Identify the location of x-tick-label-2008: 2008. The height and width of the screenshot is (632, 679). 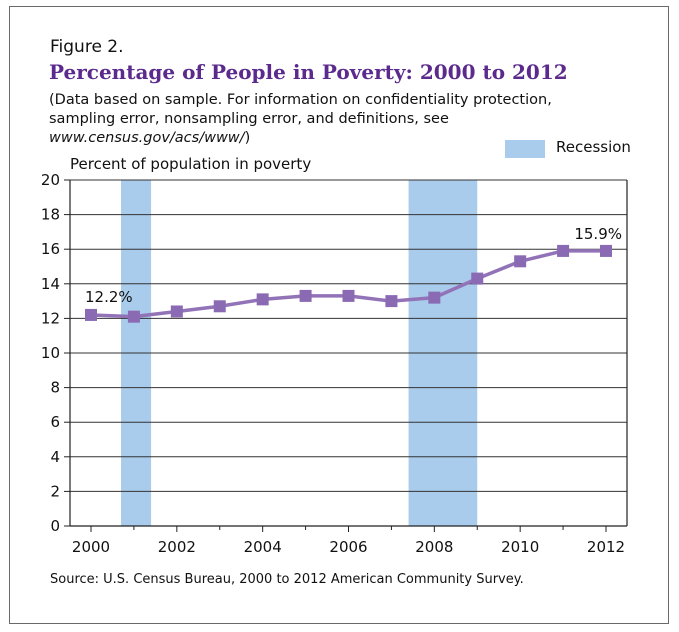
(434, 547).